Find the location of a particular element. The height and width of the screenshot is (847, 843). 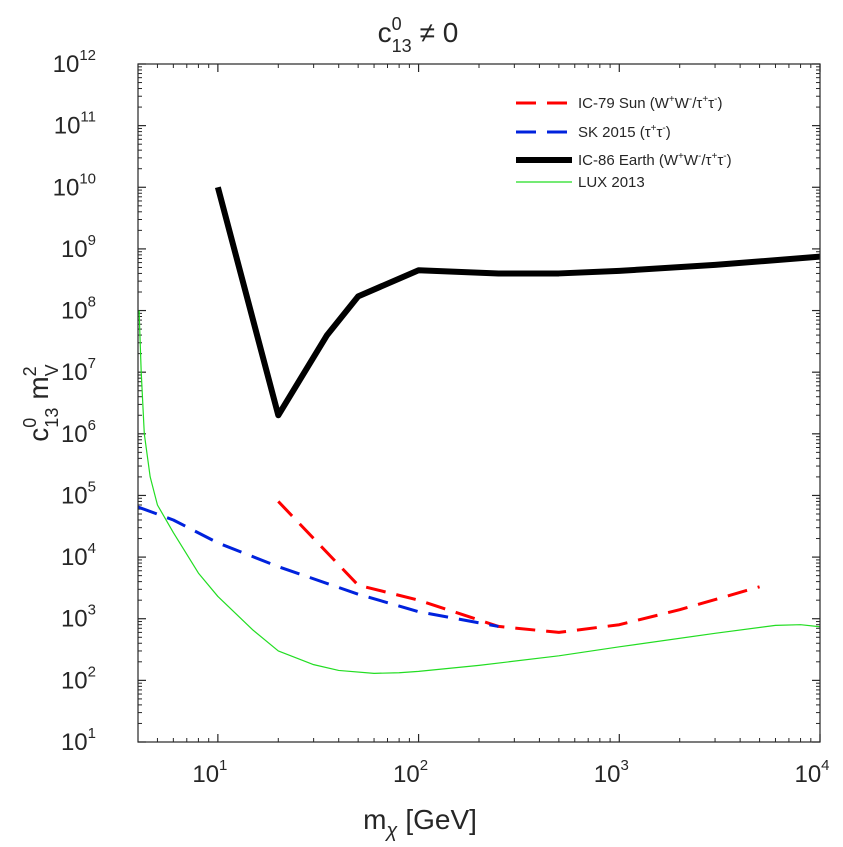

y-tick-label: 10² is located at coordinates (78, 678).